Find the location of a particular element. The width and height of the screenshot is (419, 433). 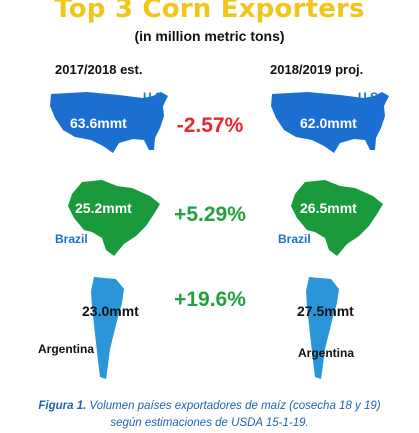

column-header-2017-2018: 2017/2018 est. is located at coordinates (99, 69).